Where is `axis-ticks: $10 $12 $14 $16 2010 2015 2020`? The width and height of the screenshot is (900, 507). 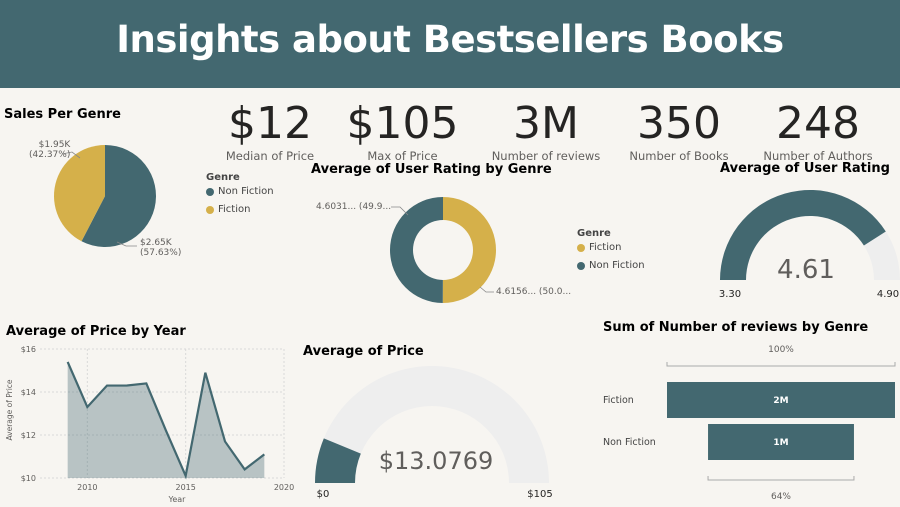 axis-ticks: $10 $12 $14 $16 2010 2015 2020 is located at coordinates (157, 418).